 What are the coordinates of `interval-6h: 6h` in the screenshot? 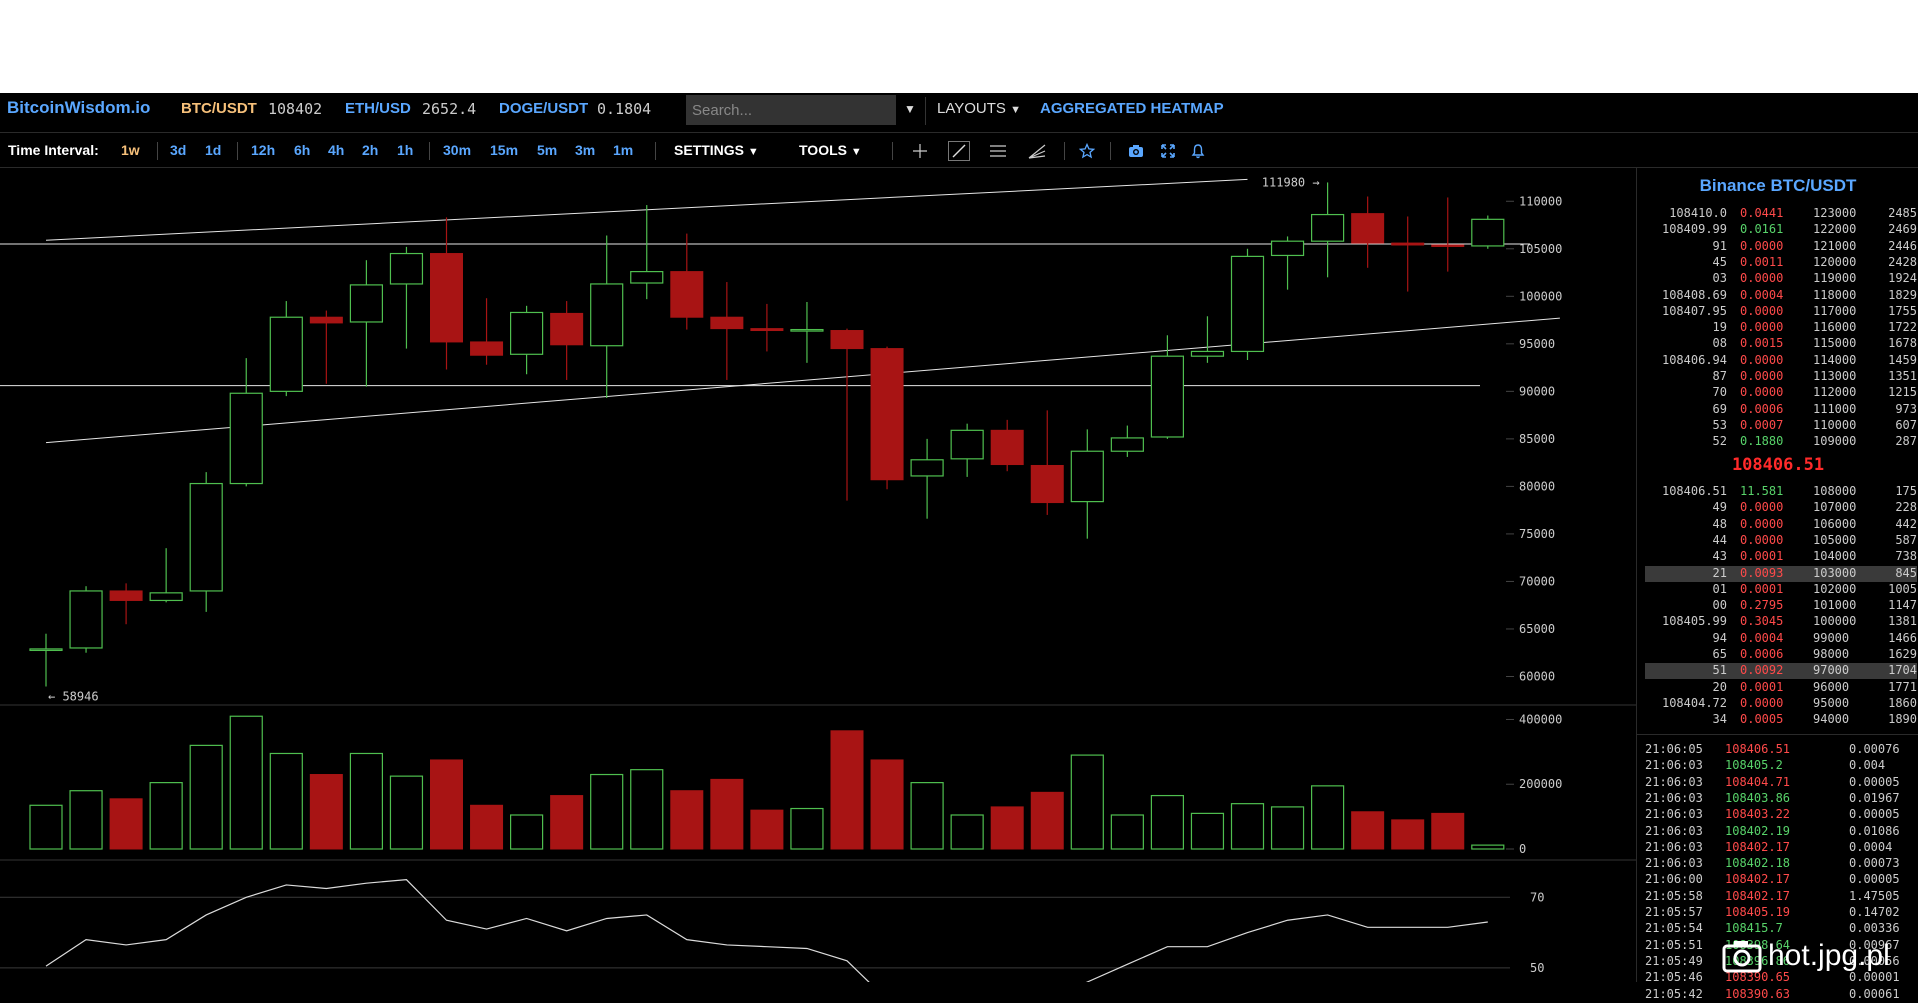 It's located at (302, 150).